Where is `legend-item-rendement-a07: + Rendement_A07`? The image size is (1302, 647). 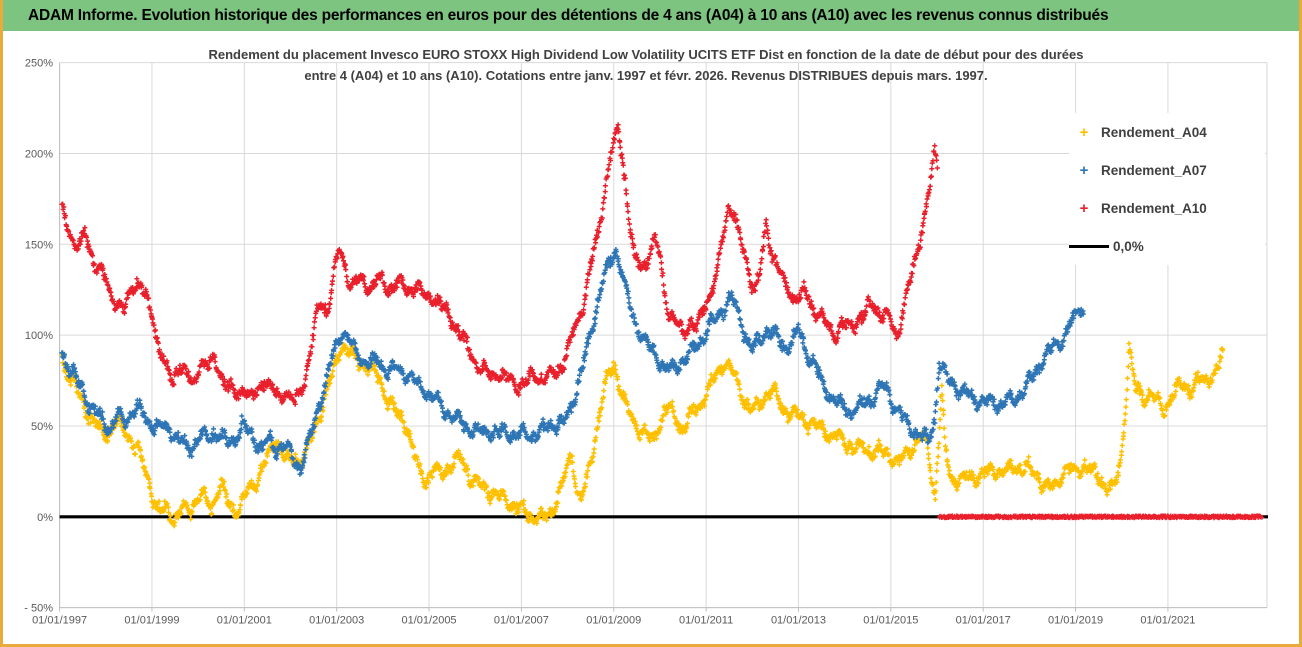
legend-item-rendement-a07: + Rendement_A07 is located at coordinates (1167, 170).